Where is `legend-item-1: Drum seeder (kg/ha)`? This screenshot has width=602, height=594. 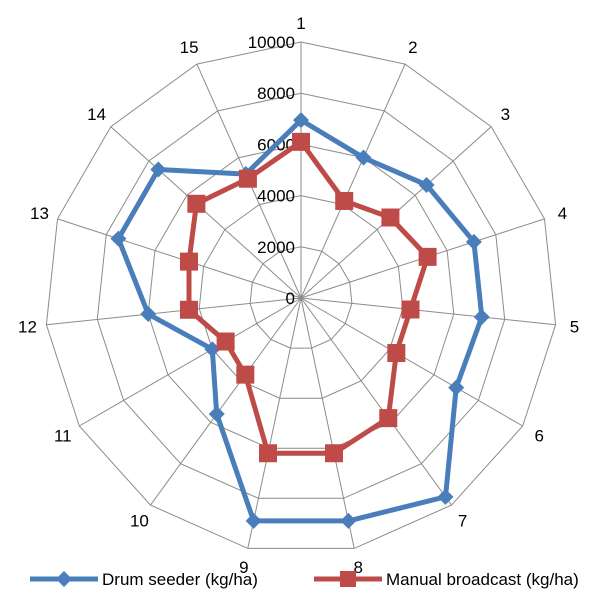 legend-item-1: Drum seeder (kg/ha) is located at coordinates (144, 579).